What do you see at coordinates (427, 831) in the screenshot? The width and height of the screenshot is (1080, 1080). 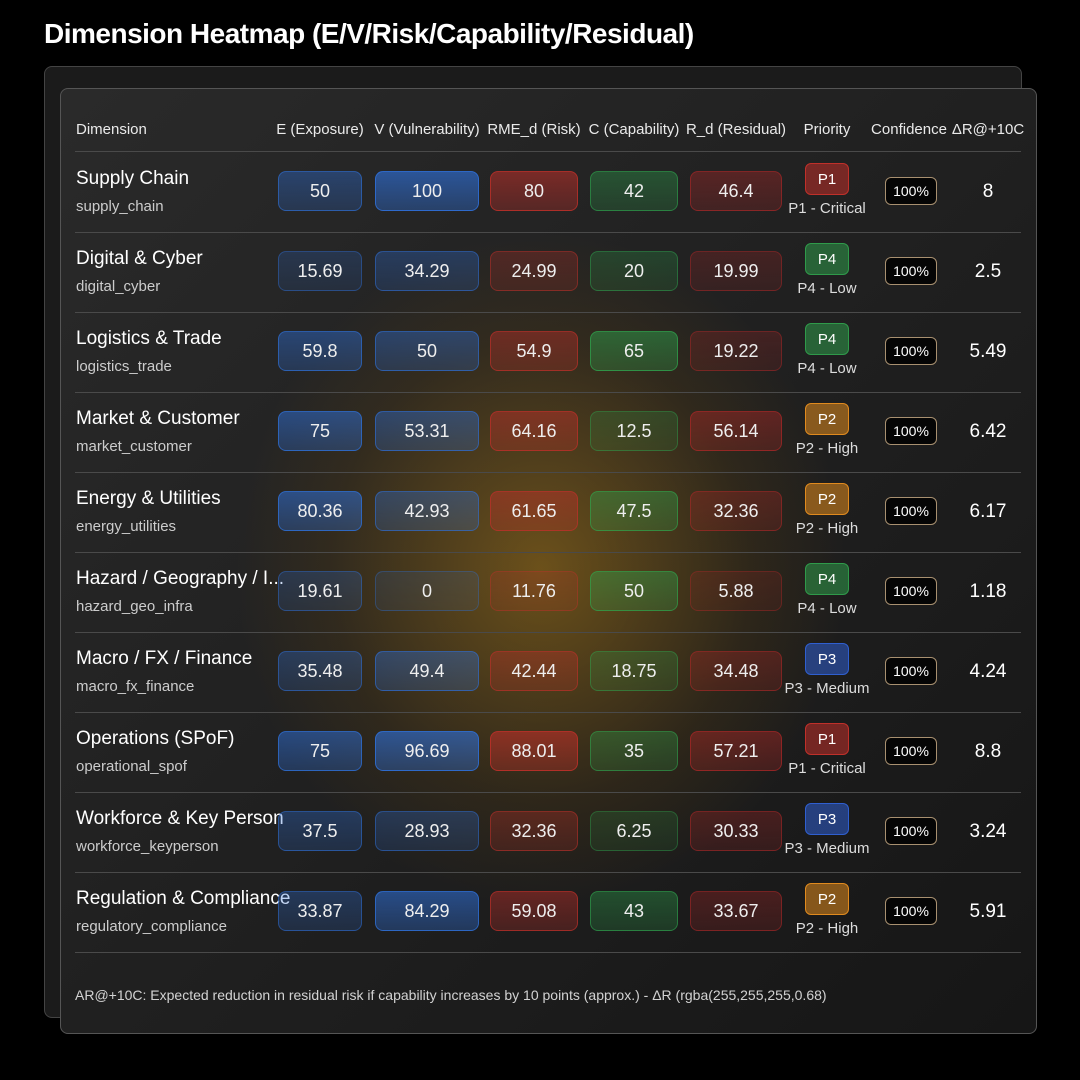 I see `vulnerability-cell: 28.93` at bounding box center [427, 831].